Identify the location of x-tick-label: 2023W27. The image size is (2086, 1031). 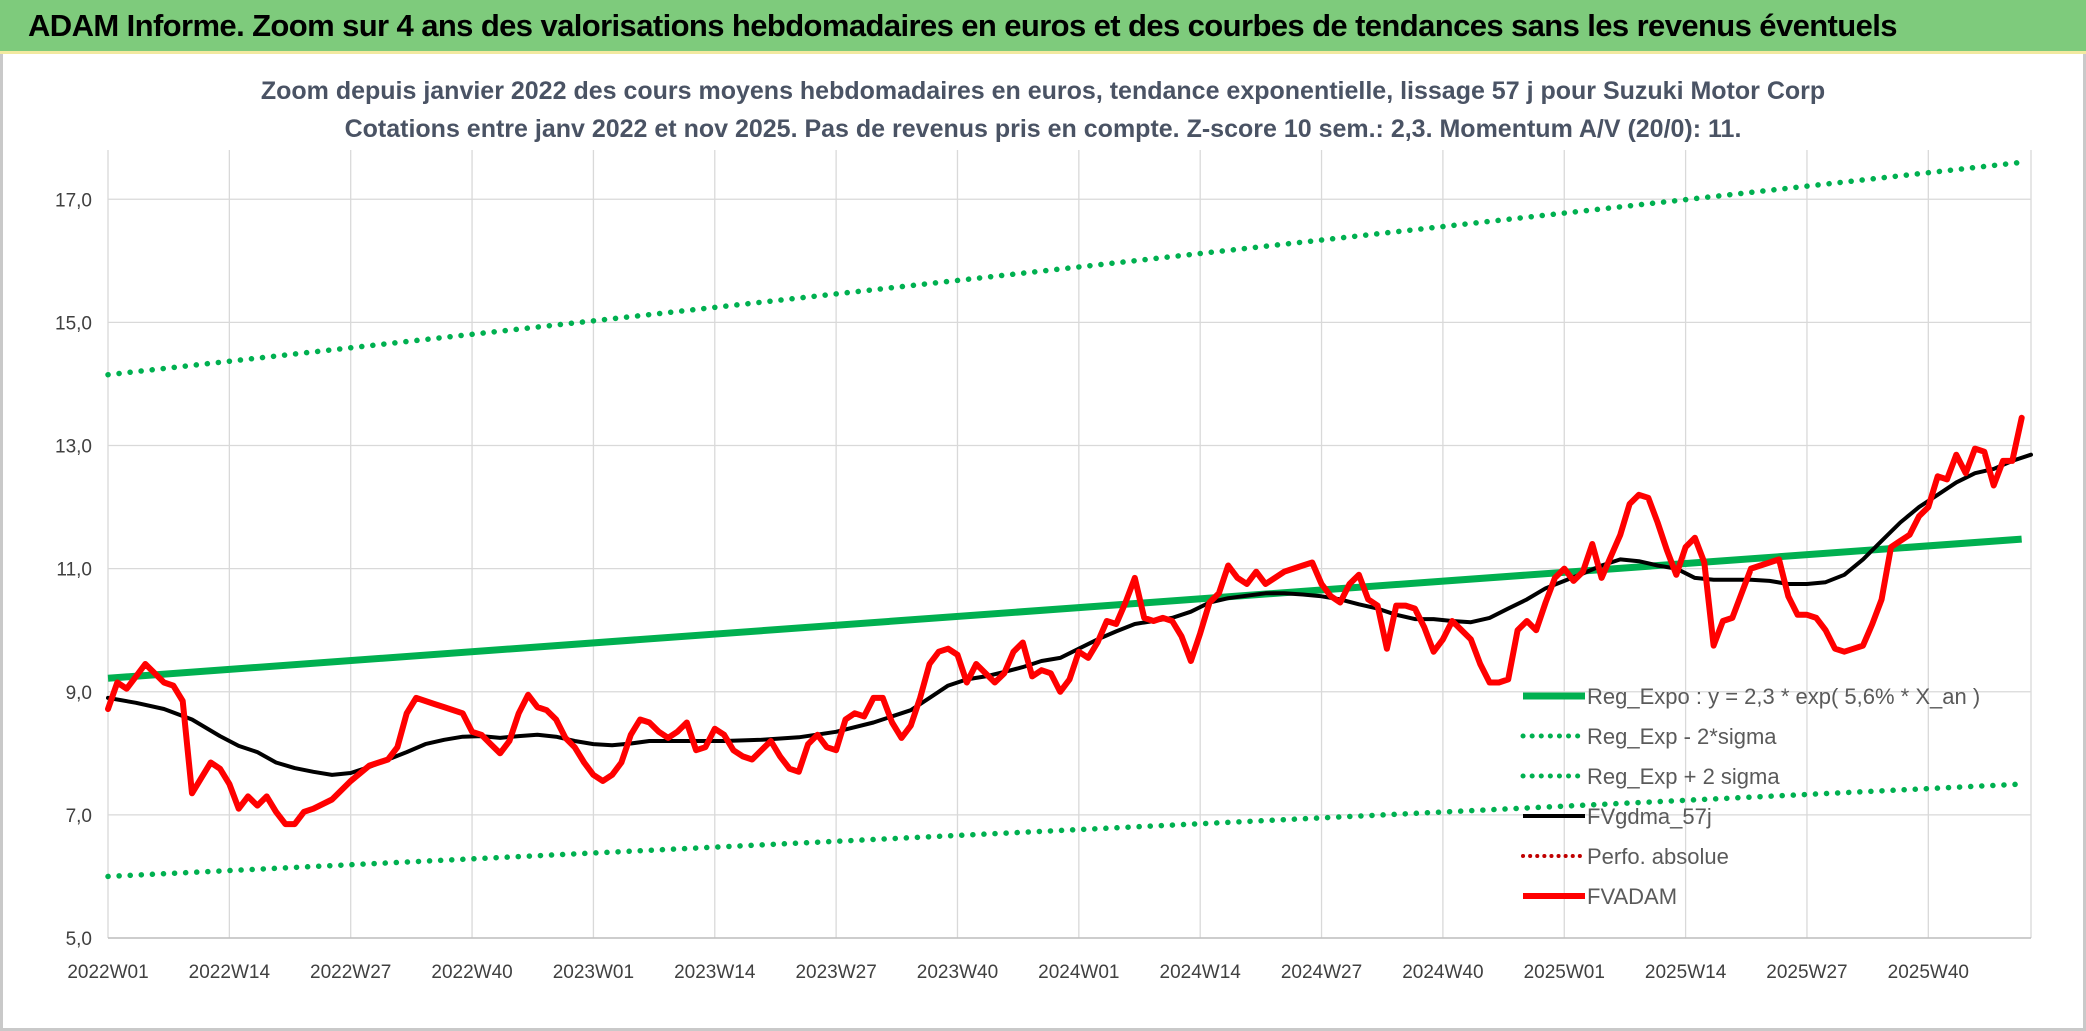
(835, 972).